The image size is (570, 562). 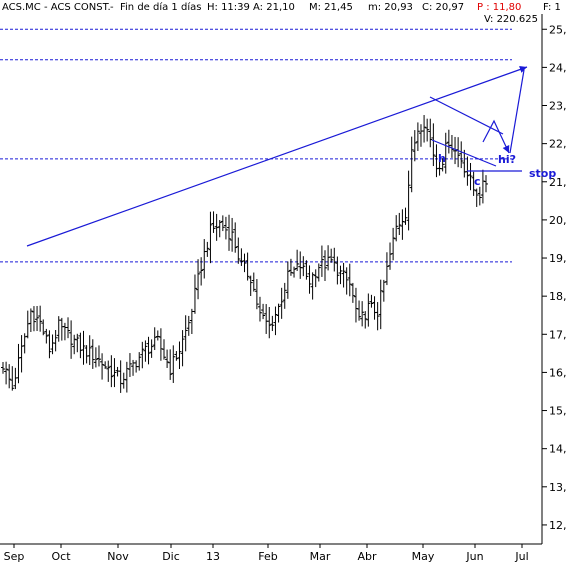 I want to click on y-tick-label: 13,, so click(x=558, y=487).